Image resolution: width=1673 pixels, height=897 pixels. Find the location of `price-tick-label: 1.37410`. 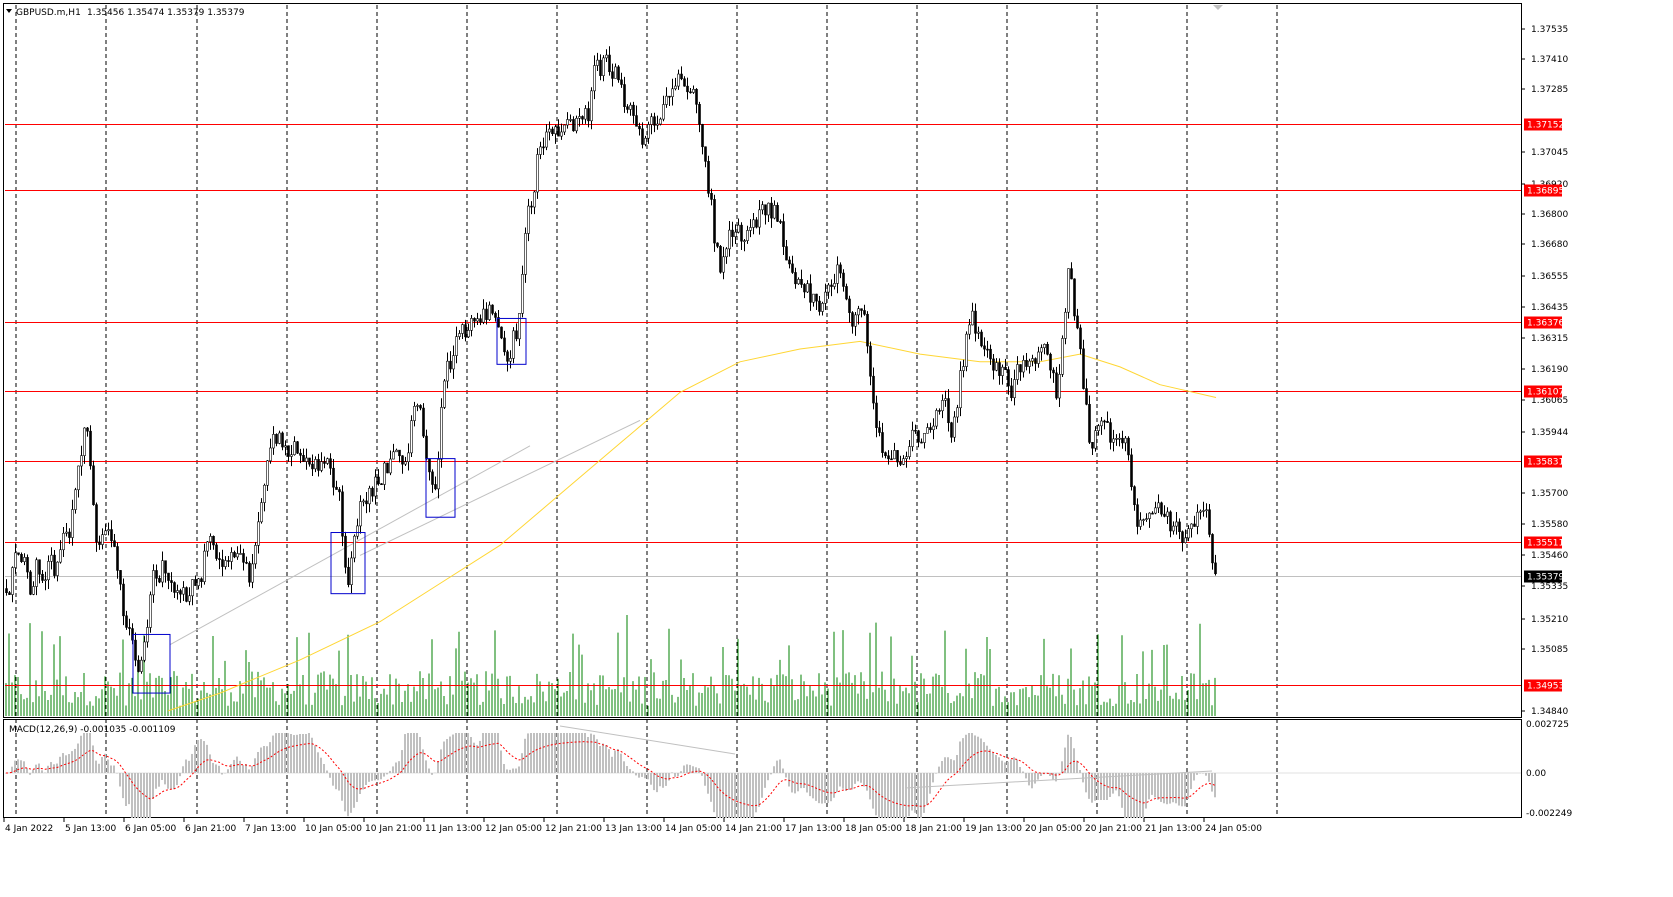

price-tick-label: 1.37410 is located at coordinates (1549, 60).